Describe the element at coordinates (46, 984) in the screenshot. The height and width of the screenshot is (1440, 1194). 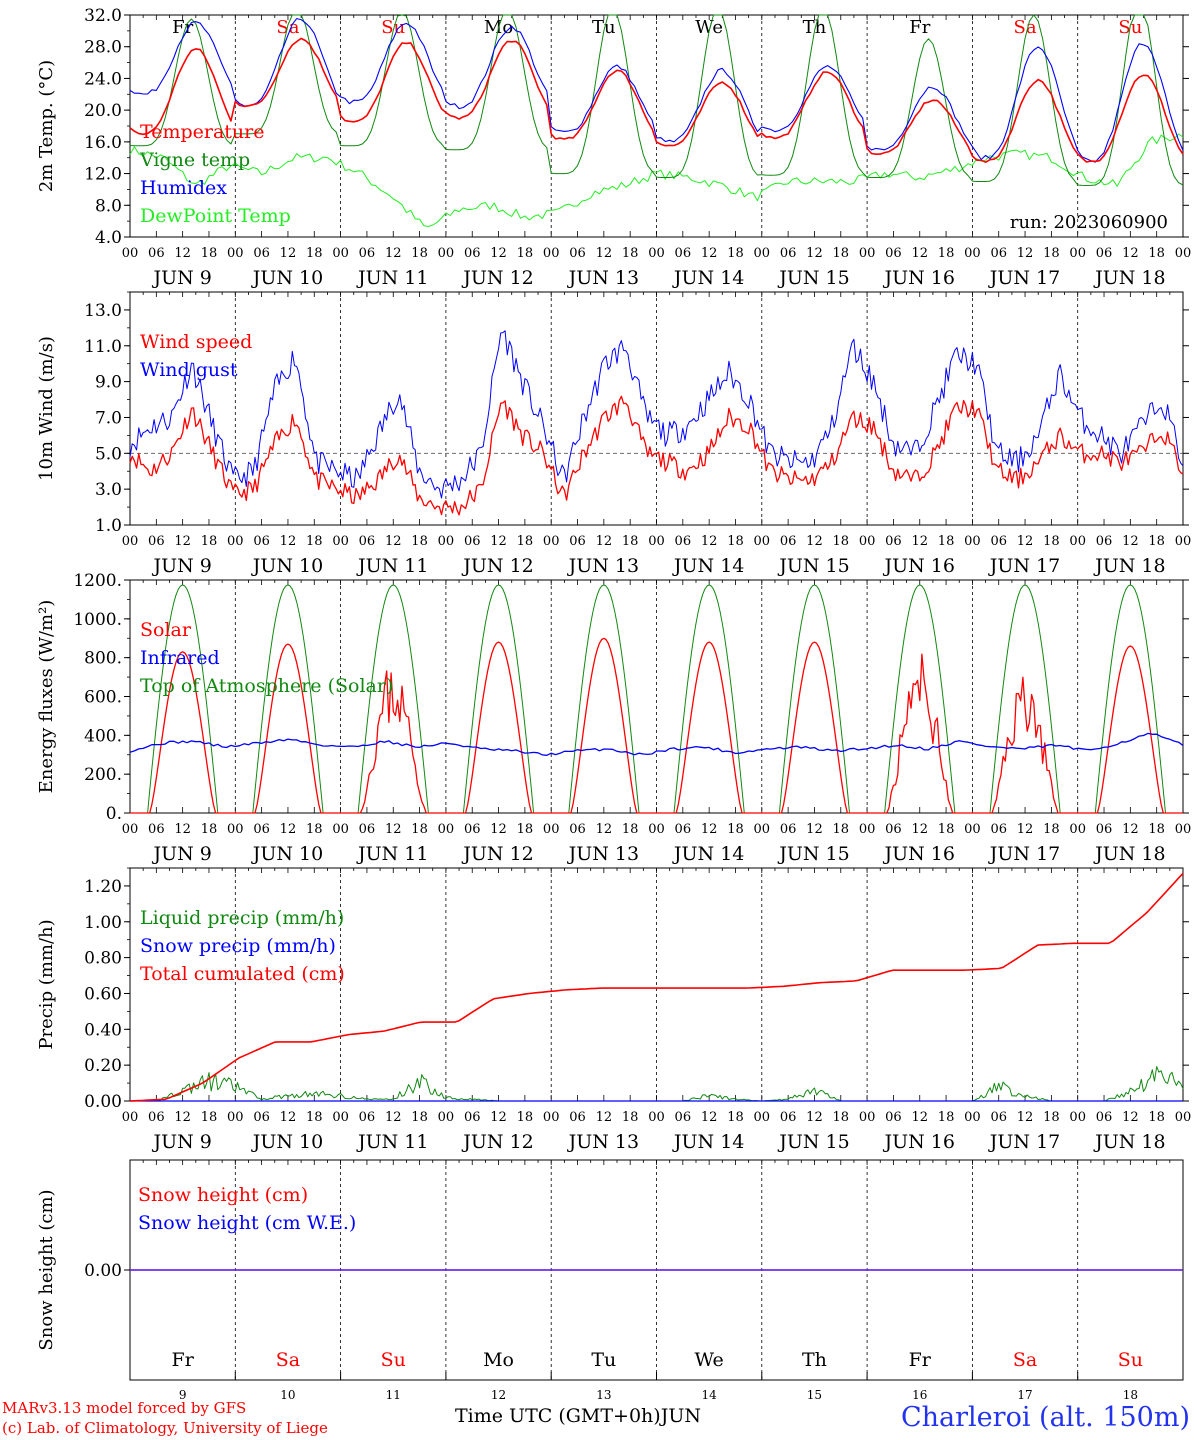
I see `y-axis-label: Precip (mm/h)` at that location.